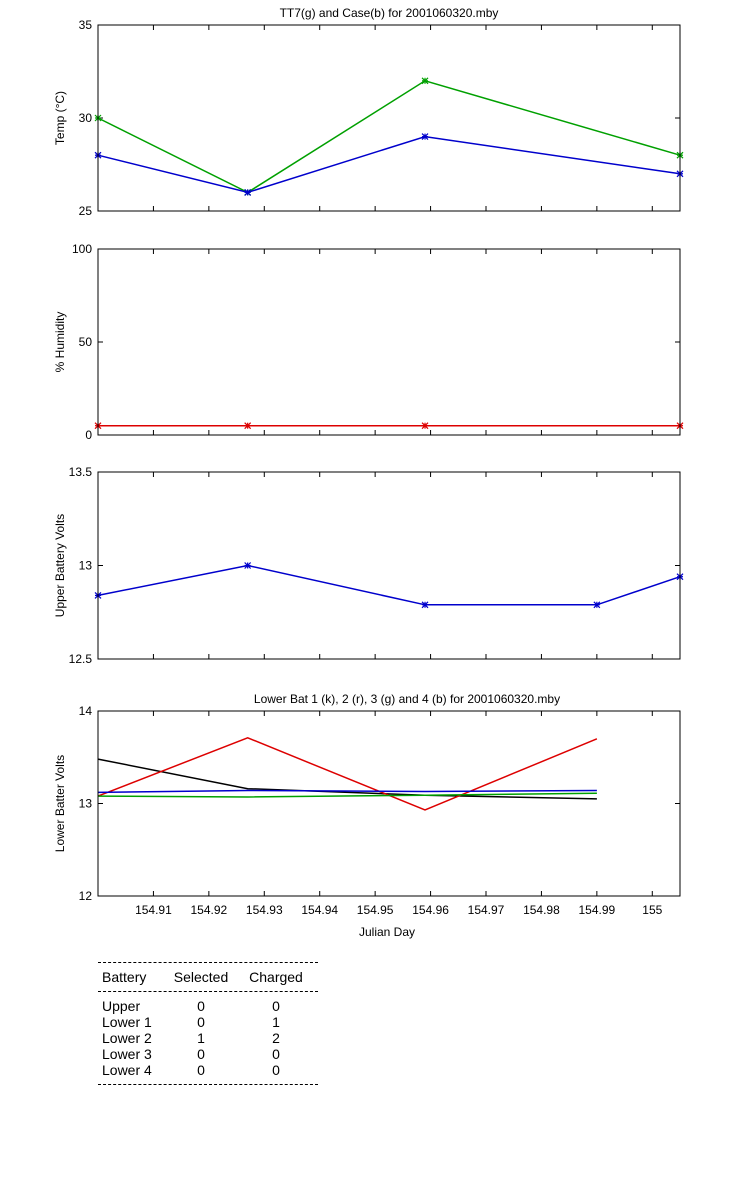  I want to click on header-battery: Battery, so click(124, 977).